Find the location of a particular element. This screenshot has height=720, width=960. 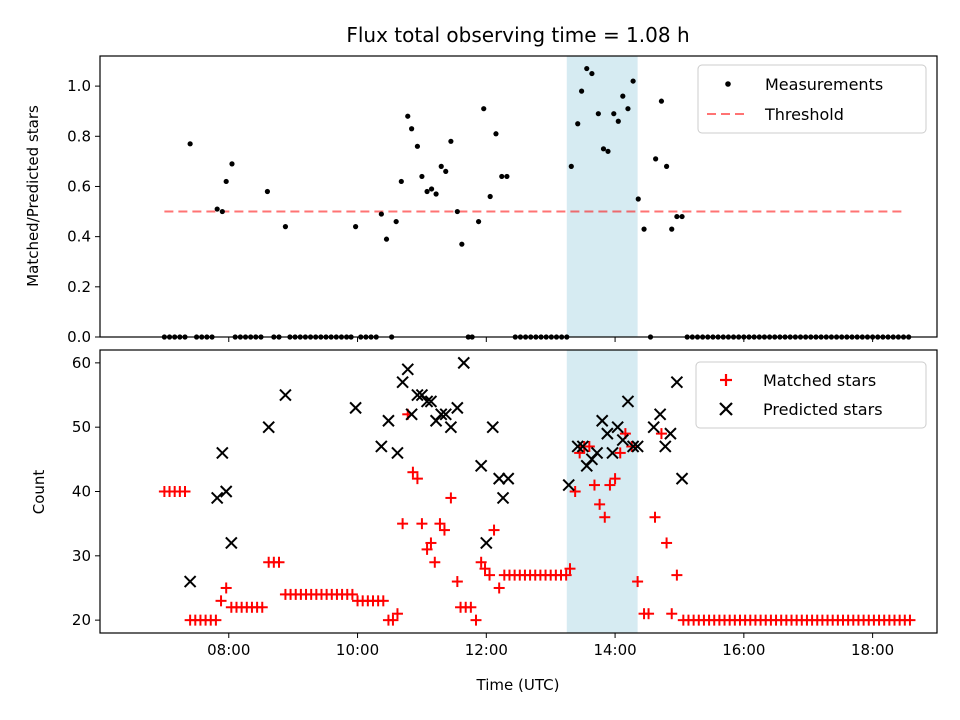

x-tick-label: 18:00 is located at coordinates (872, 650).